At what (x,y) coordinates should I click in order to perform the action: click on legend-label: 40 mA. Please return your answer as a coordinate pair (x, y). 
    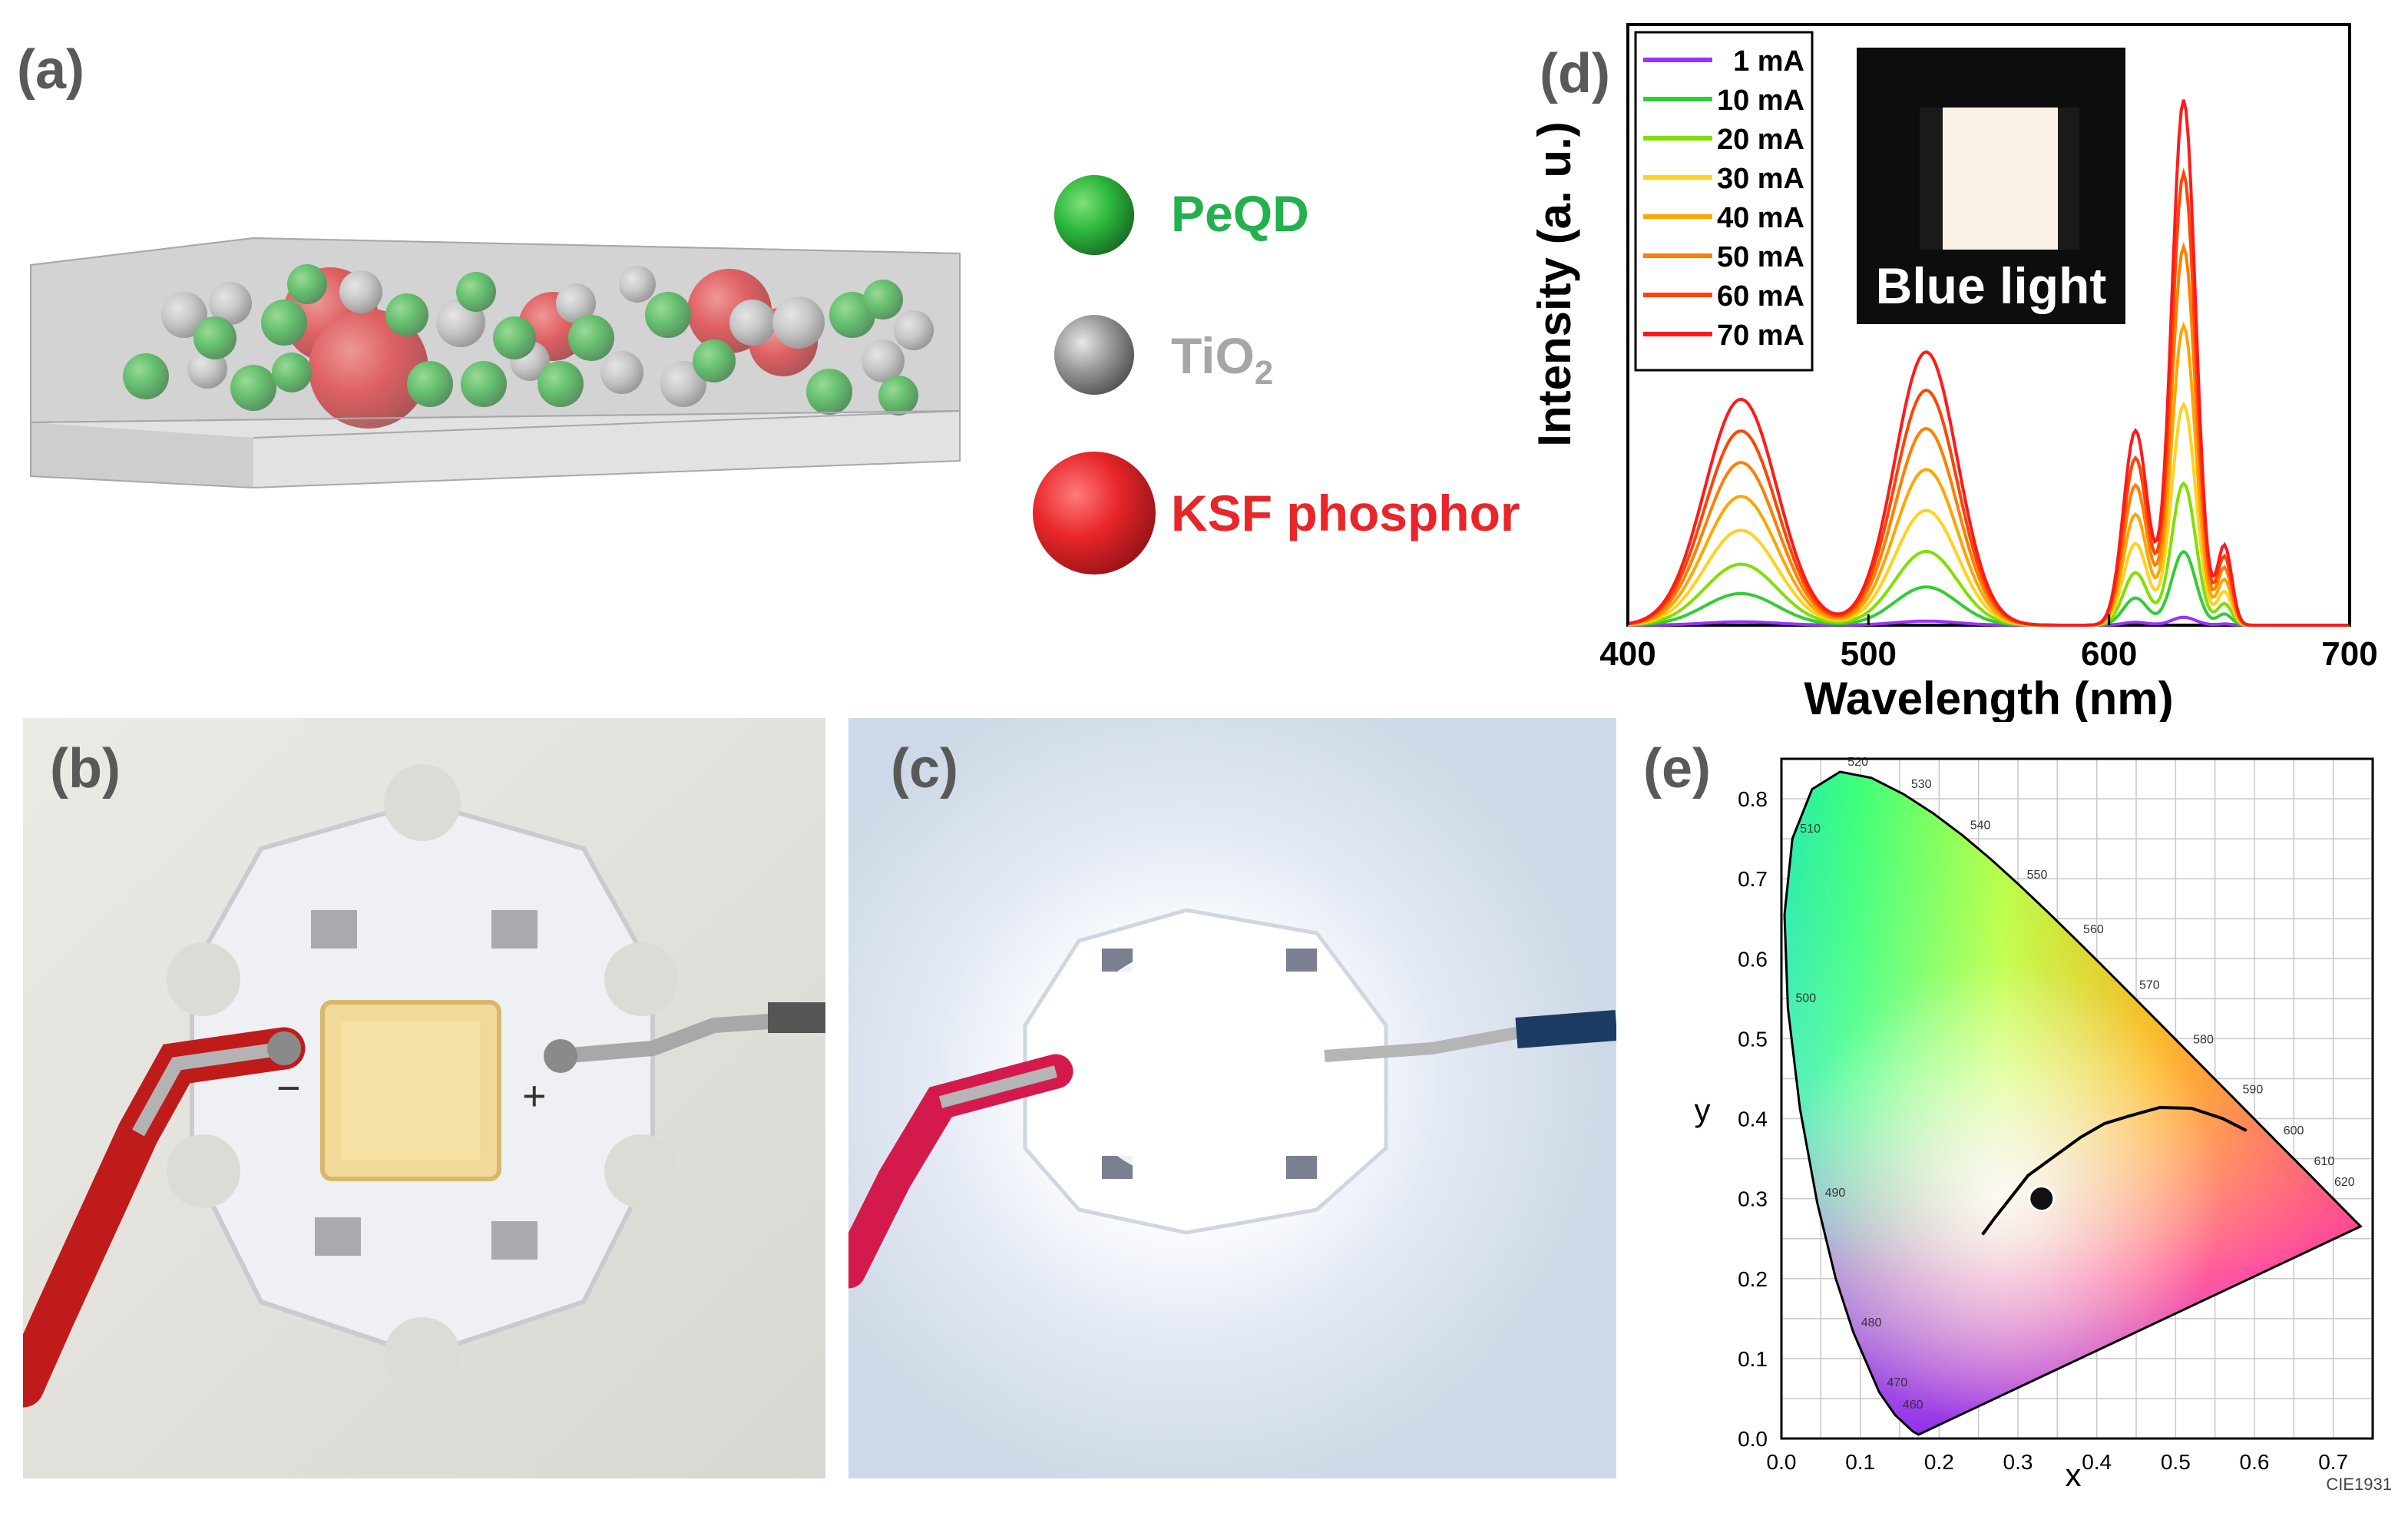
    Looking at the image, I should click on (1761, 218).